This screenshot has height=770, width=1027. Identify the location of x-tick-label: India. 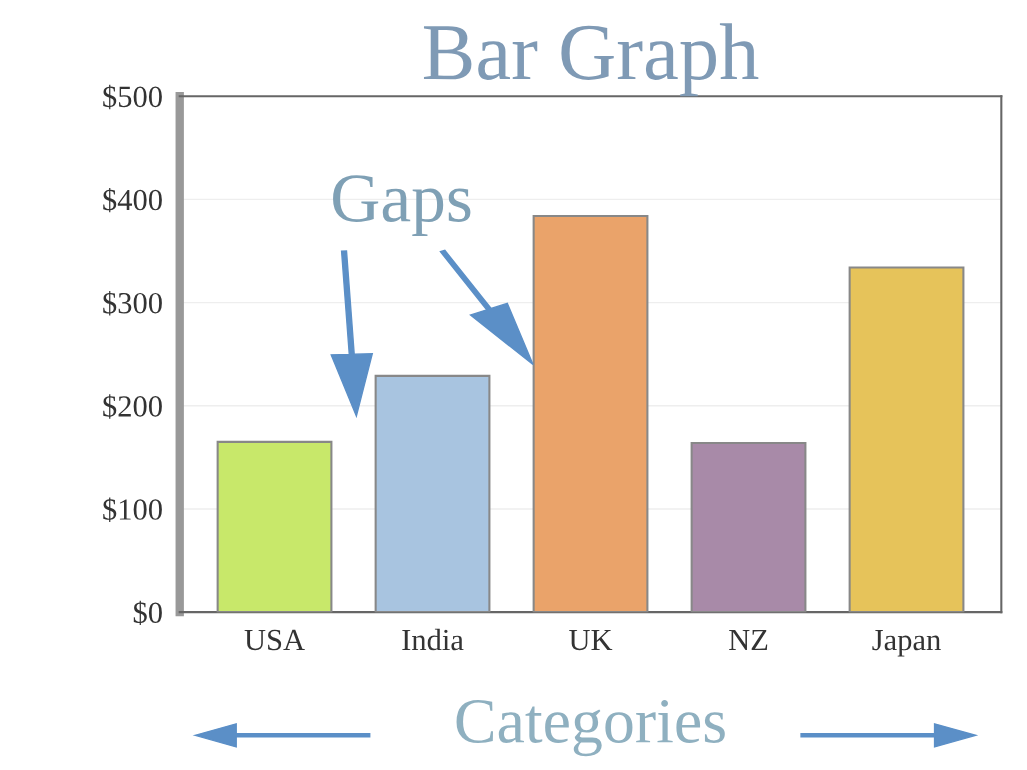
(433, 639).